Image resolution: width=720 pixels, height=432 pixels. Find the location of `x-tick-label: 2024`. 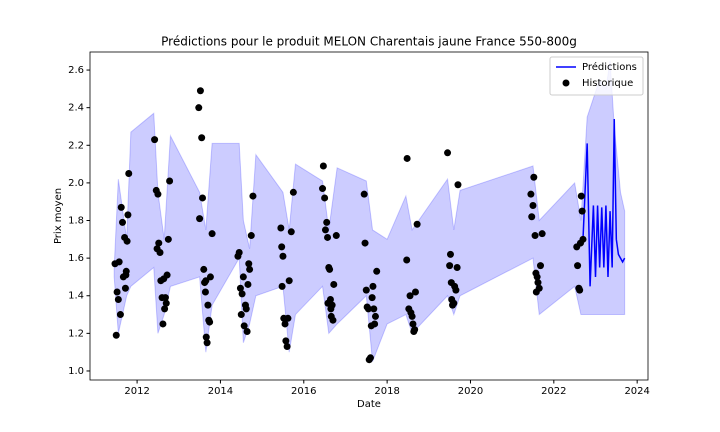

x-tick-label: 2024 is located at coordinates (636, 391).